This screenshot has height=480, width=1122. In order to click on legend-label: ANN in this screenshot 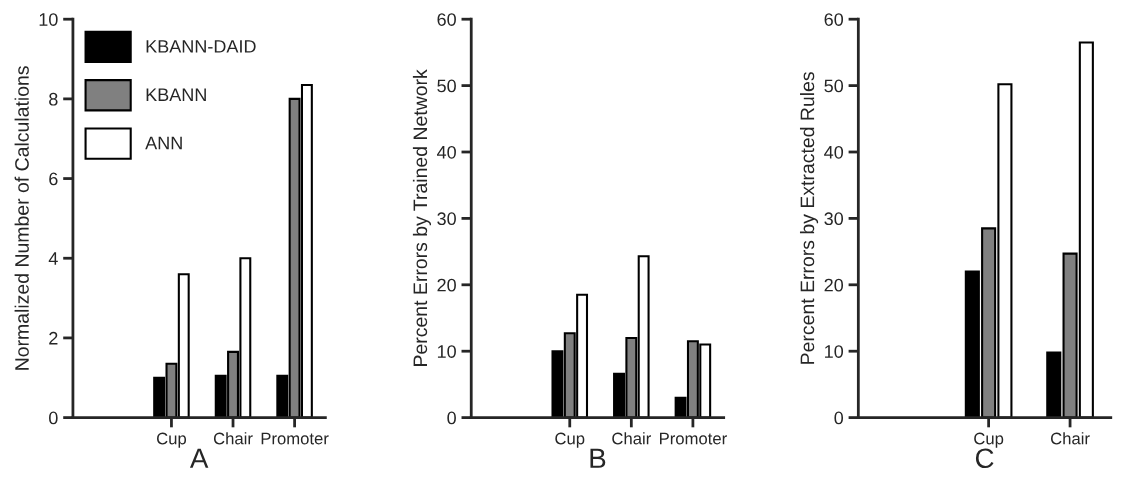, I will do `click(163, 143)`.